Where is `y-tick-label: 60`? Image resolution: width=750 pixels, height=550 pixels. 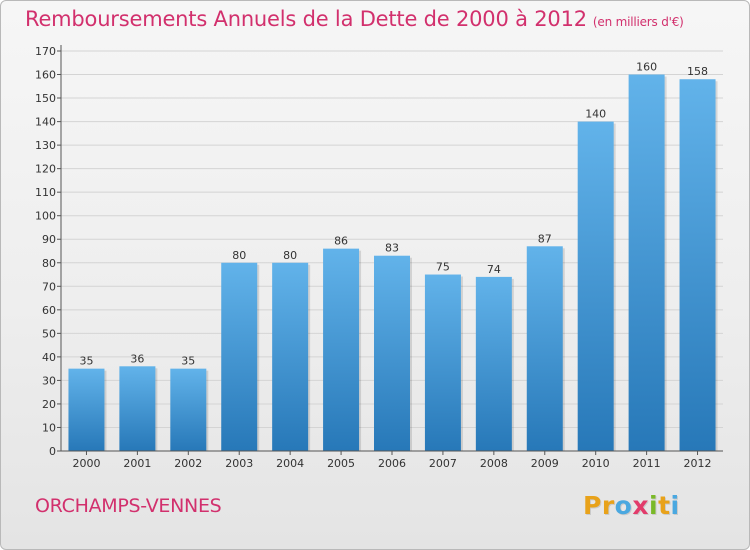 y-tick-label: 60 is located at coordinates (49, 310).